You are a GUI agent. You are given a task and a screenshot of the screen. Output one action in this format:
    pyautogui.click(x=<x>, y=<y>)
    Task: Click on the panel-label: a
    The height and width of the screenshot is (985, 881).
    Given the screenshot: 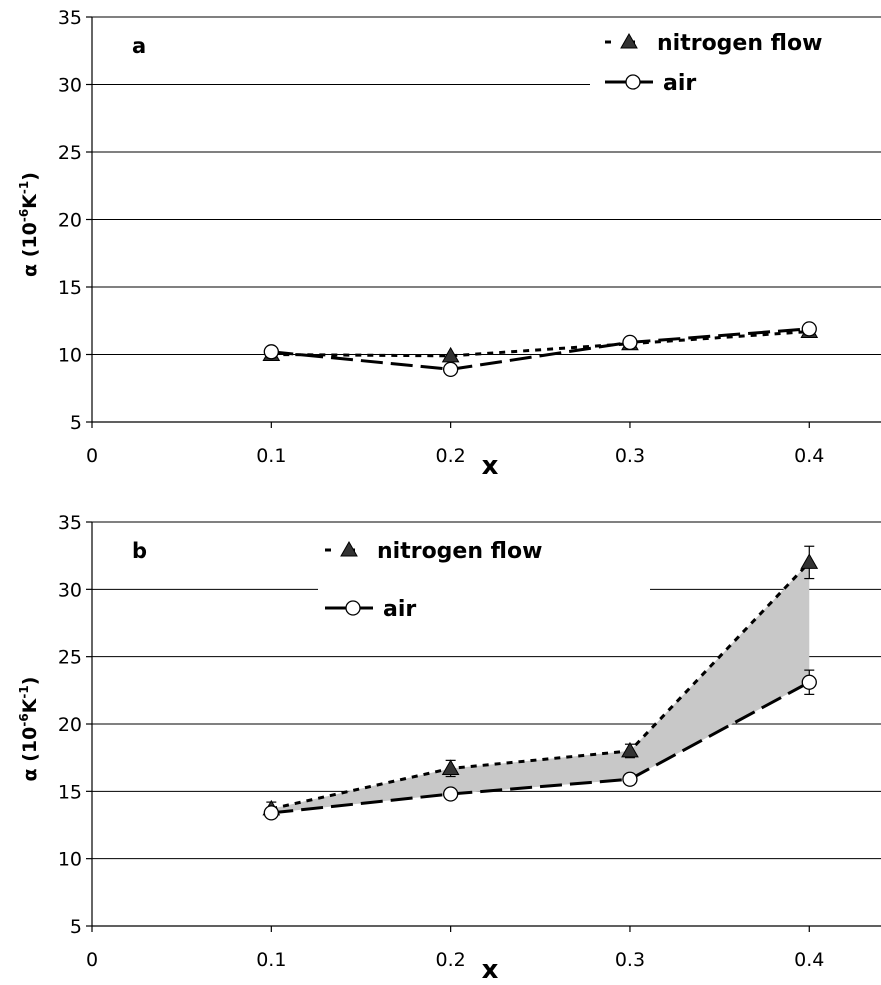 What is the action you would take?
    pyautogui.click(x=139, y=46)
    